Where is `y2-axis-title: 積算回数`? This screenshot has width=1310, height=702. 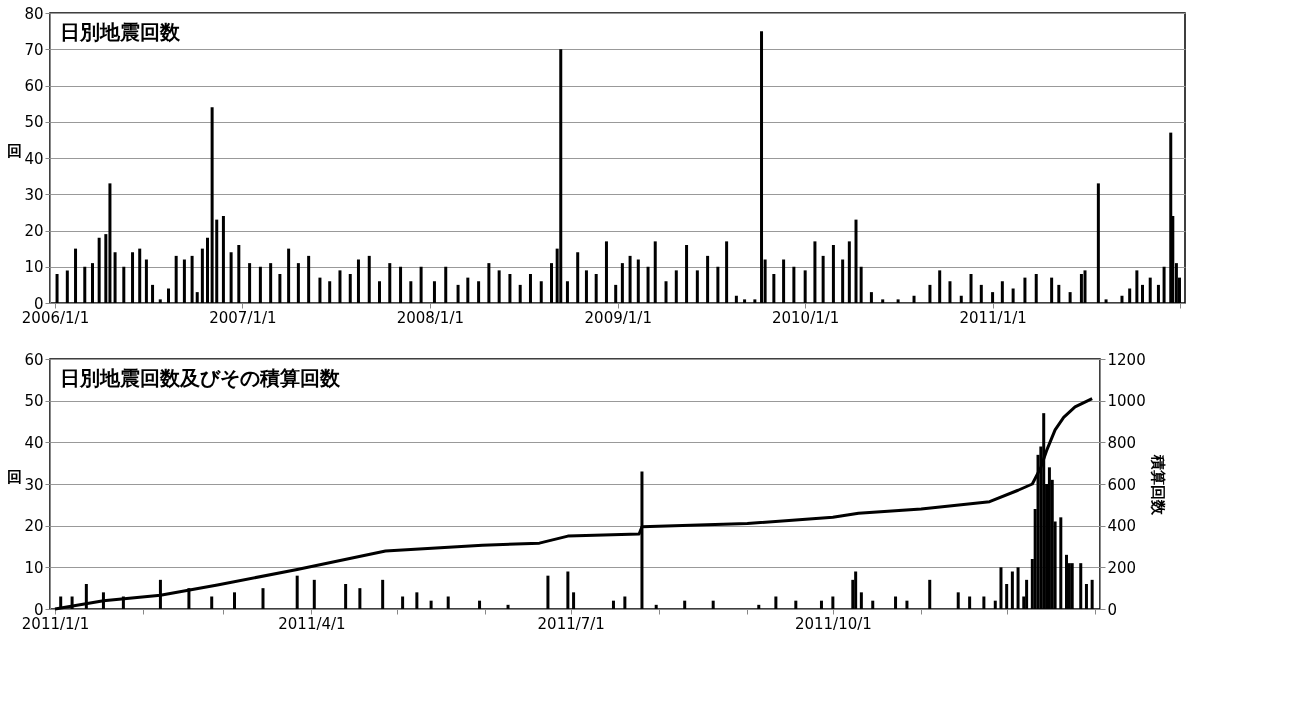
y2-axis-title: 積算回数 is located at coordinates (1157, 484).